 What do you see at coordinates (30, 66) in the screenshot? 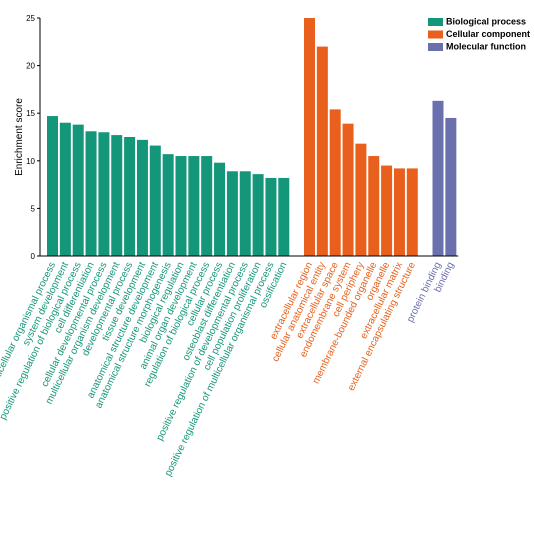
I see `y-tick-label: 20` at bounding box center [30, 66].